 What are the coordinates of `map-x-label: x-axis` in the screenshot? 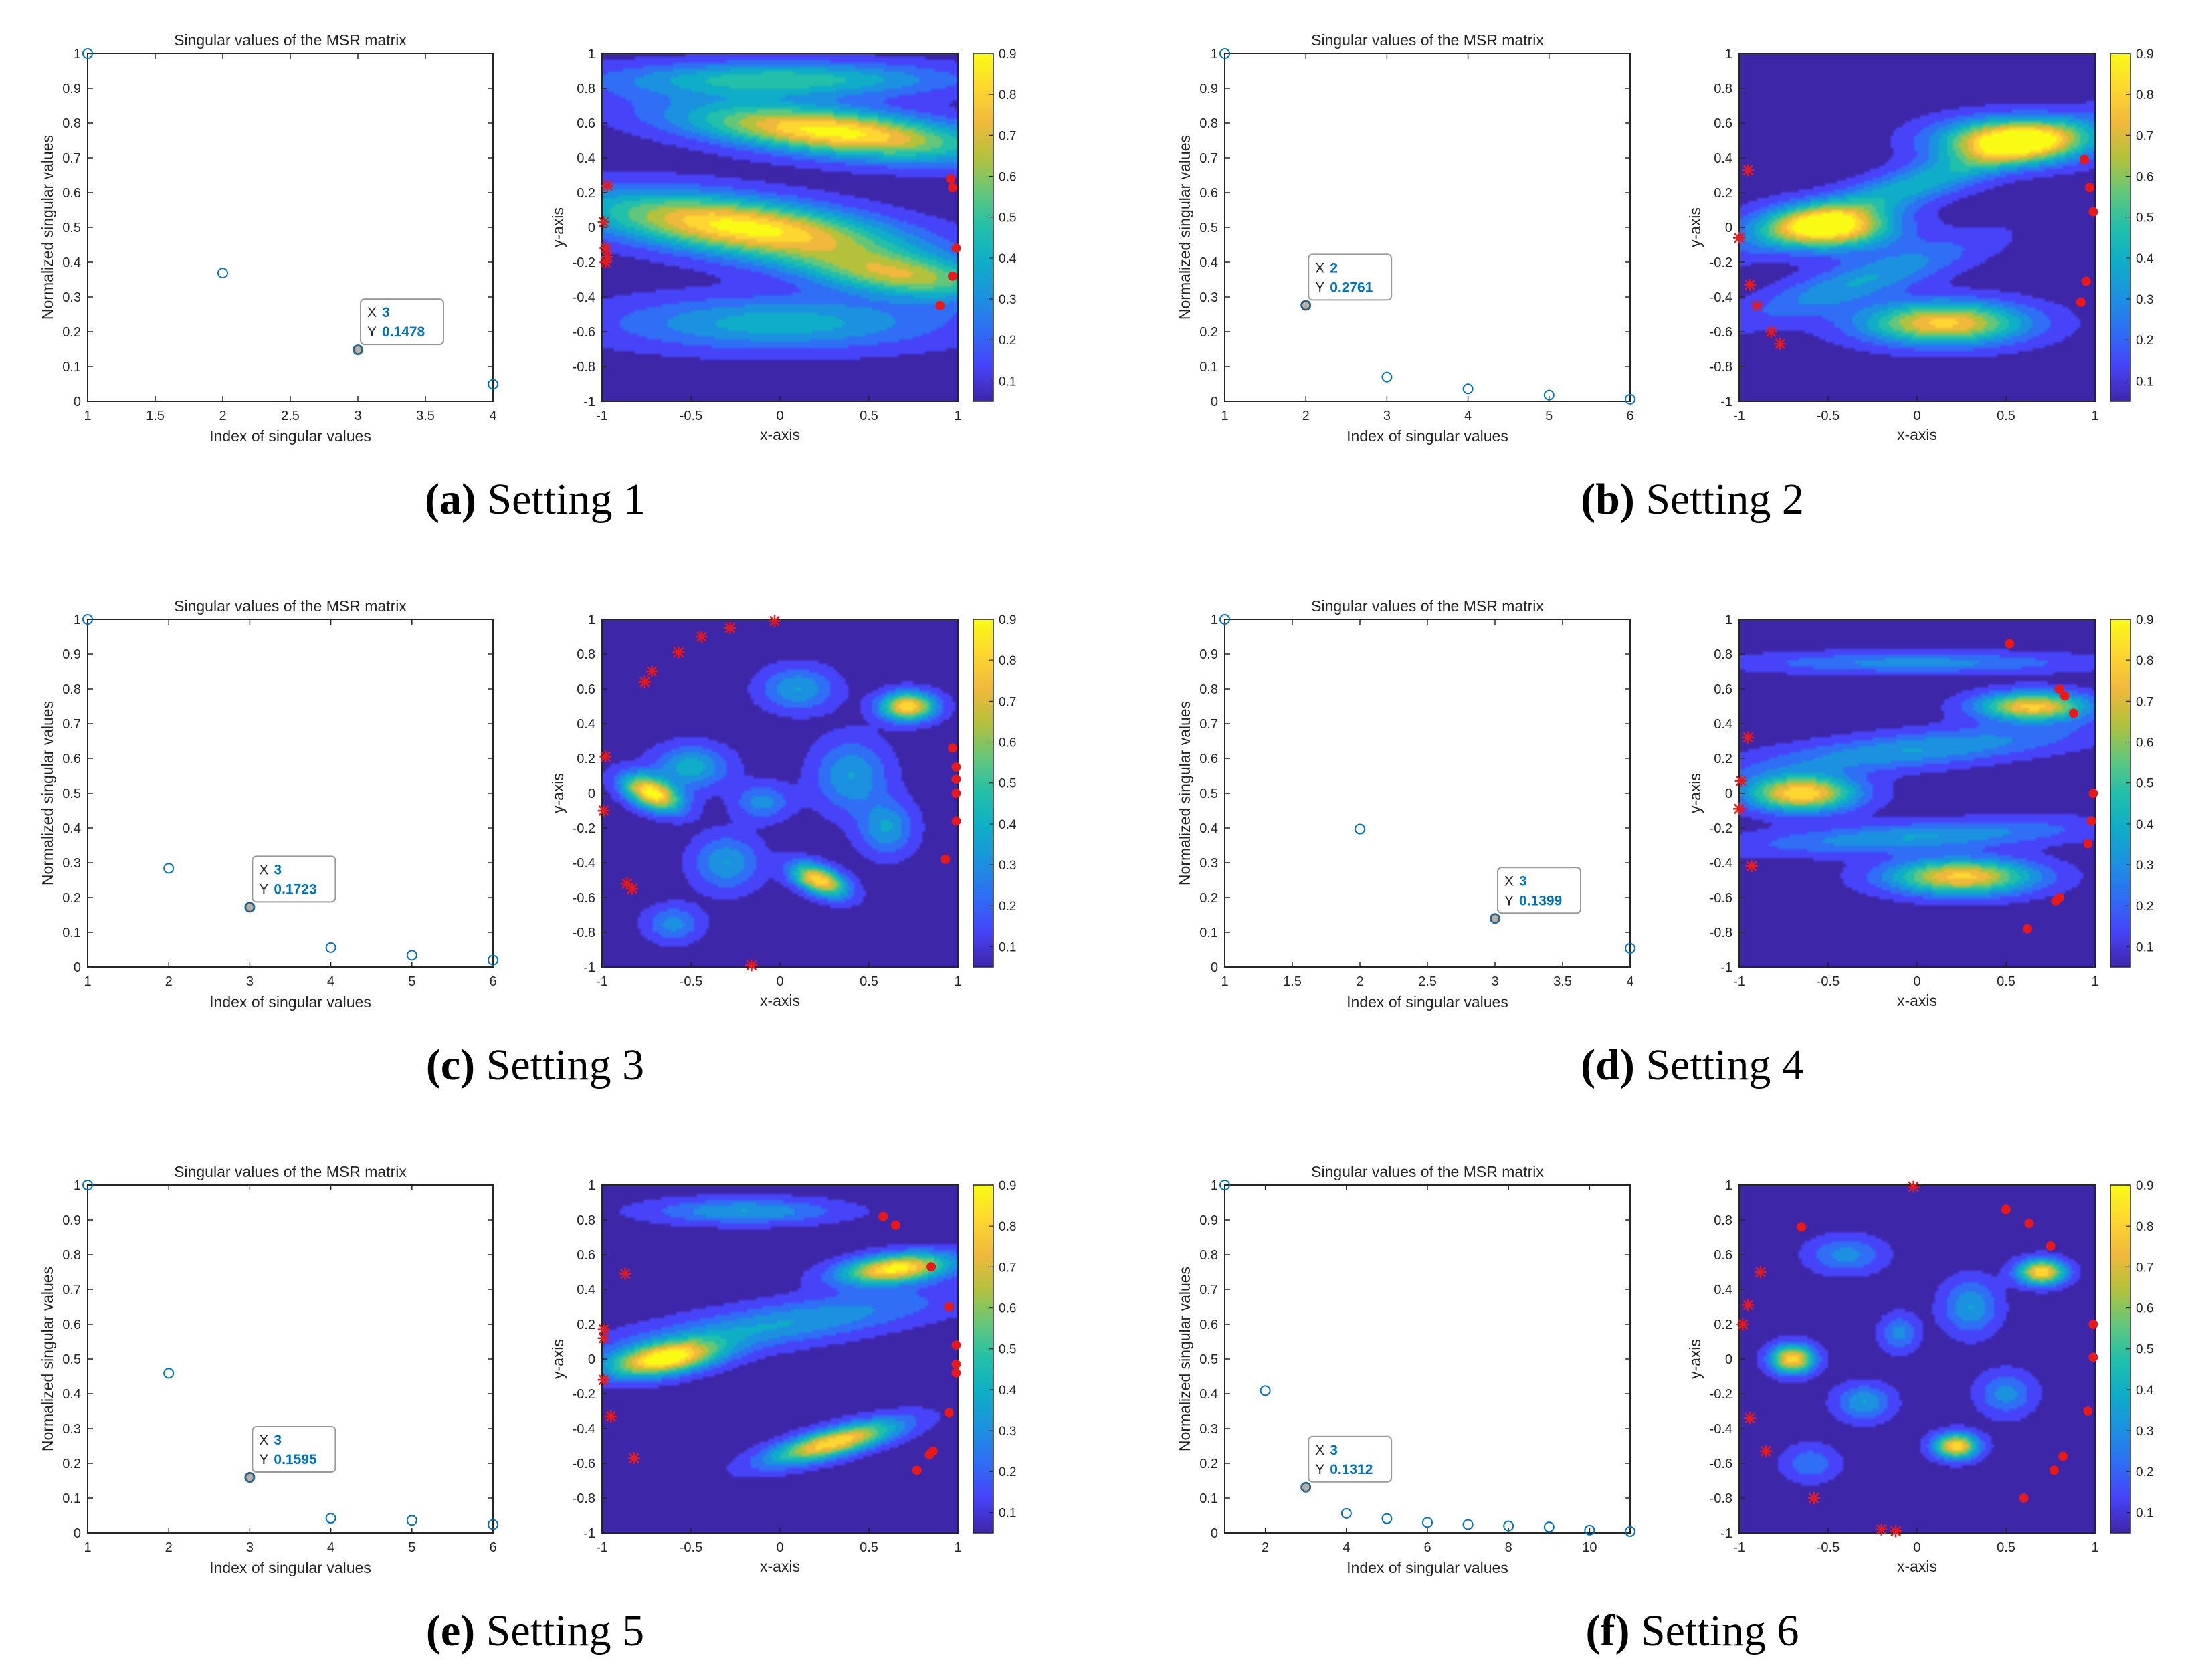 It's located at (1917, 434).